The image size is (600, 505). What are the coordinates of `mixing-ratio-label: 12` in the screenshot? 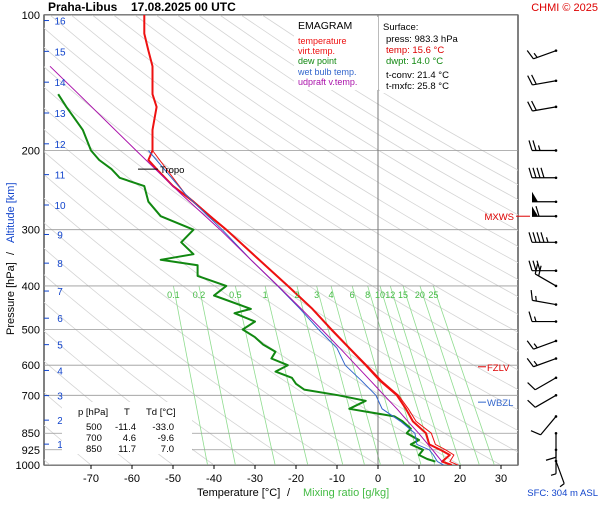 It's located at (390, 295).